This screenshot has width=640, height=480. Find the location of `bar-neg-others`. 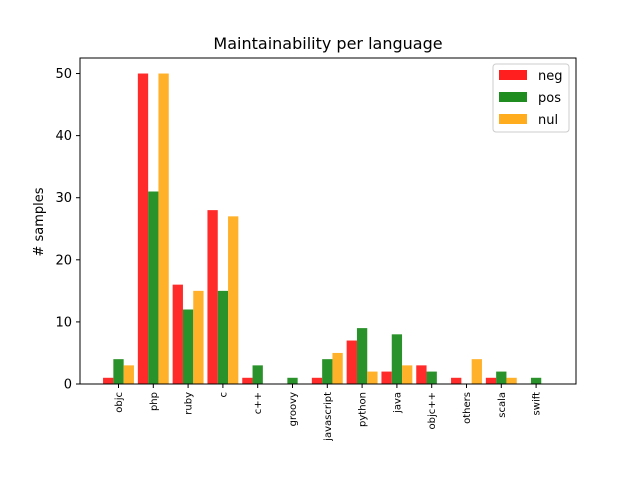

bar-neg-others is located at coordinates (456, 380).